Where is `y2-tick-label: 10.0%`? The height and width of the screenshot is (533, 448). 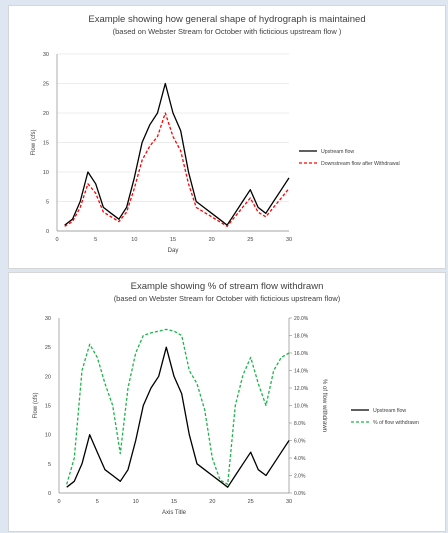 y2-tick-label: 10.0% is located at coordinates (301, 407).